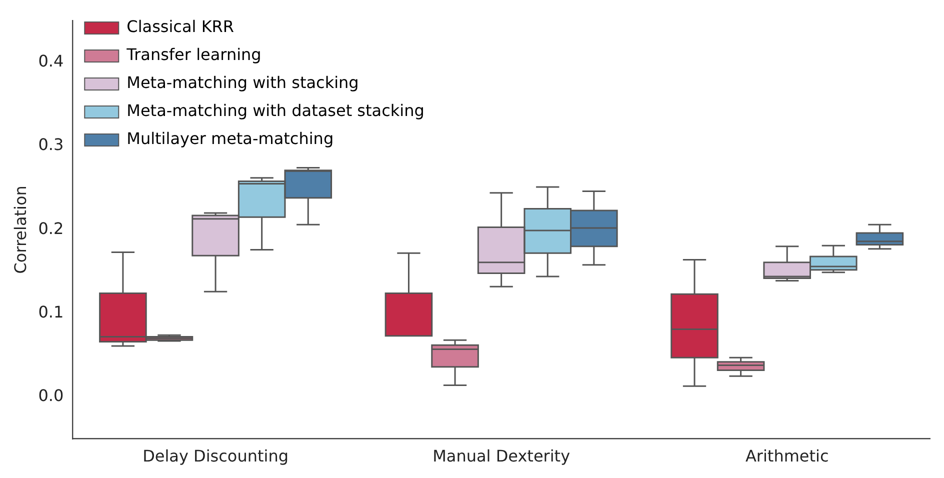 The image size is (944, 478). What do you see at coordinates (20, 230) in the screenshot?
I see `y-axis-title: Correlation` at bounding box center [20, 230].